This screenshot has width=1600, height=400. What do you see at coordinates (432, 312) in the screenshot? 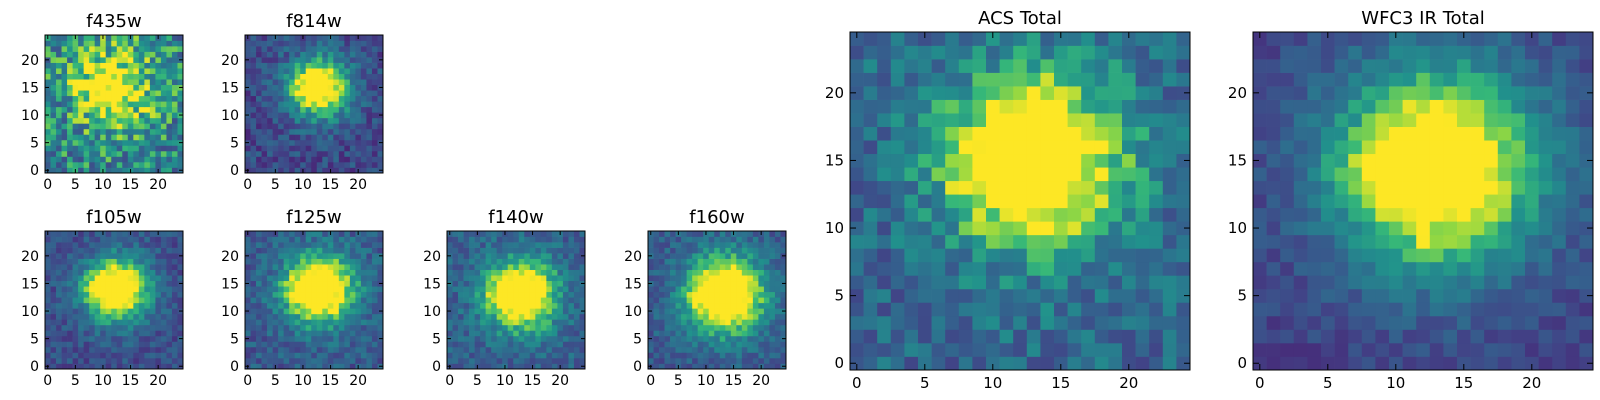
I see `y-tick-label: 10` at bounding box center [432, 312].